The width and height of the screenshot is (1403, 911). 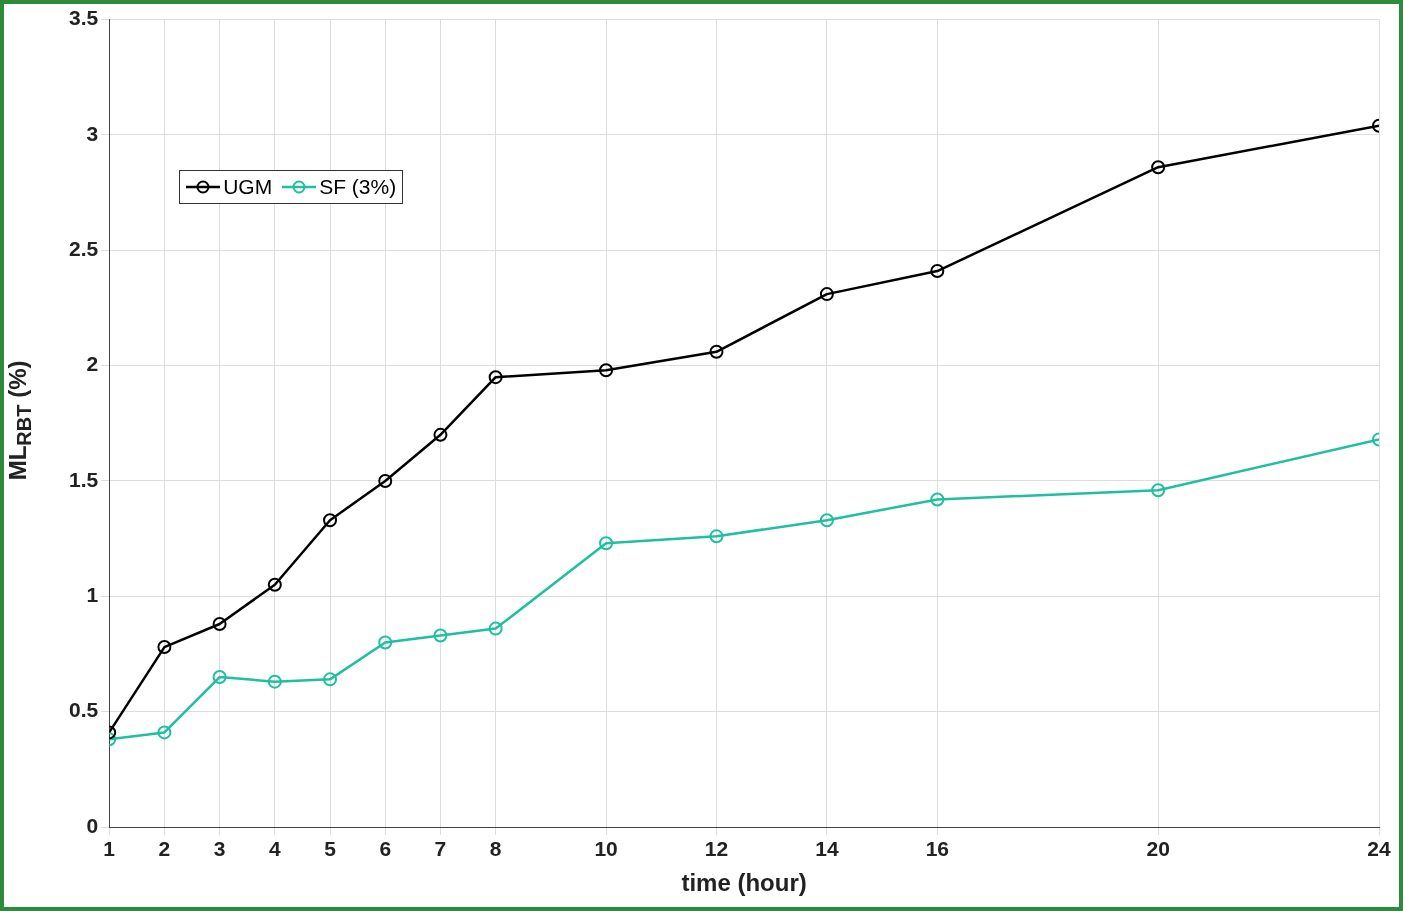 I want to click on y-tick-label: 1.5, so click(x=83, y=479).